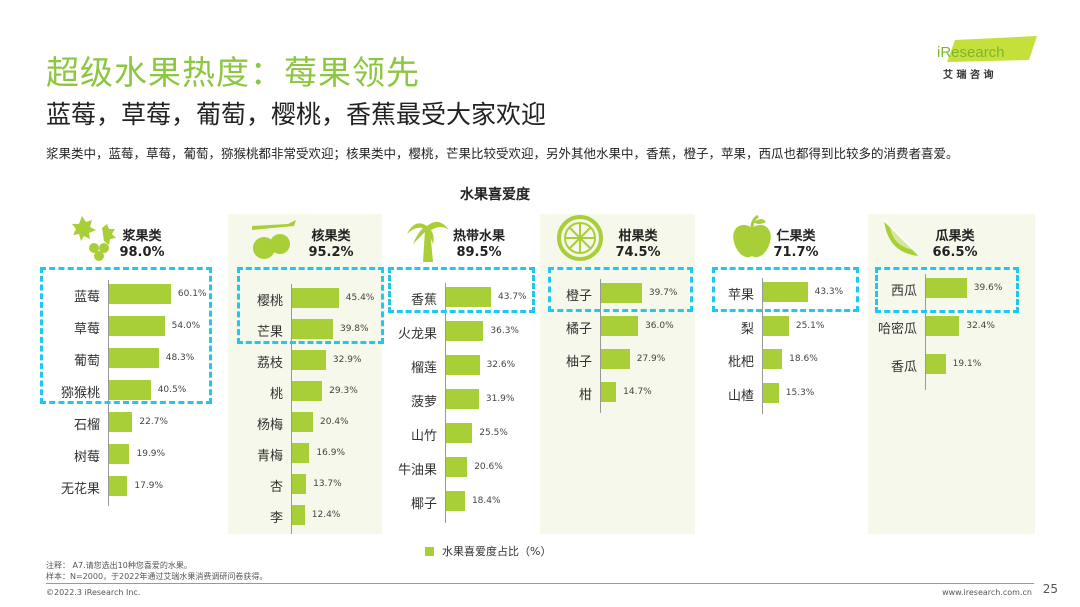 This screenshot has height=607, width=1080. Describe the element at coordinates (86, 329) in the screenshot. I see `category-label: 草莓` at that location.